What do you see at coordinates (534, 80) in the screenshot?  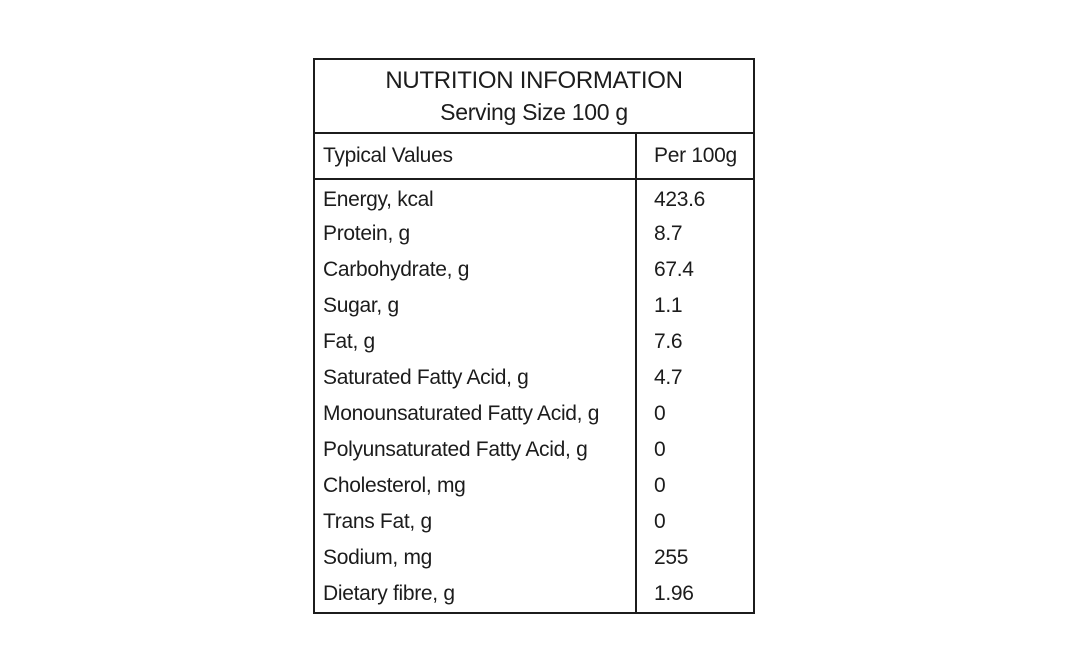 I see `table-title: NUTRITION INFORMATION` at bounding box center [534, 80].